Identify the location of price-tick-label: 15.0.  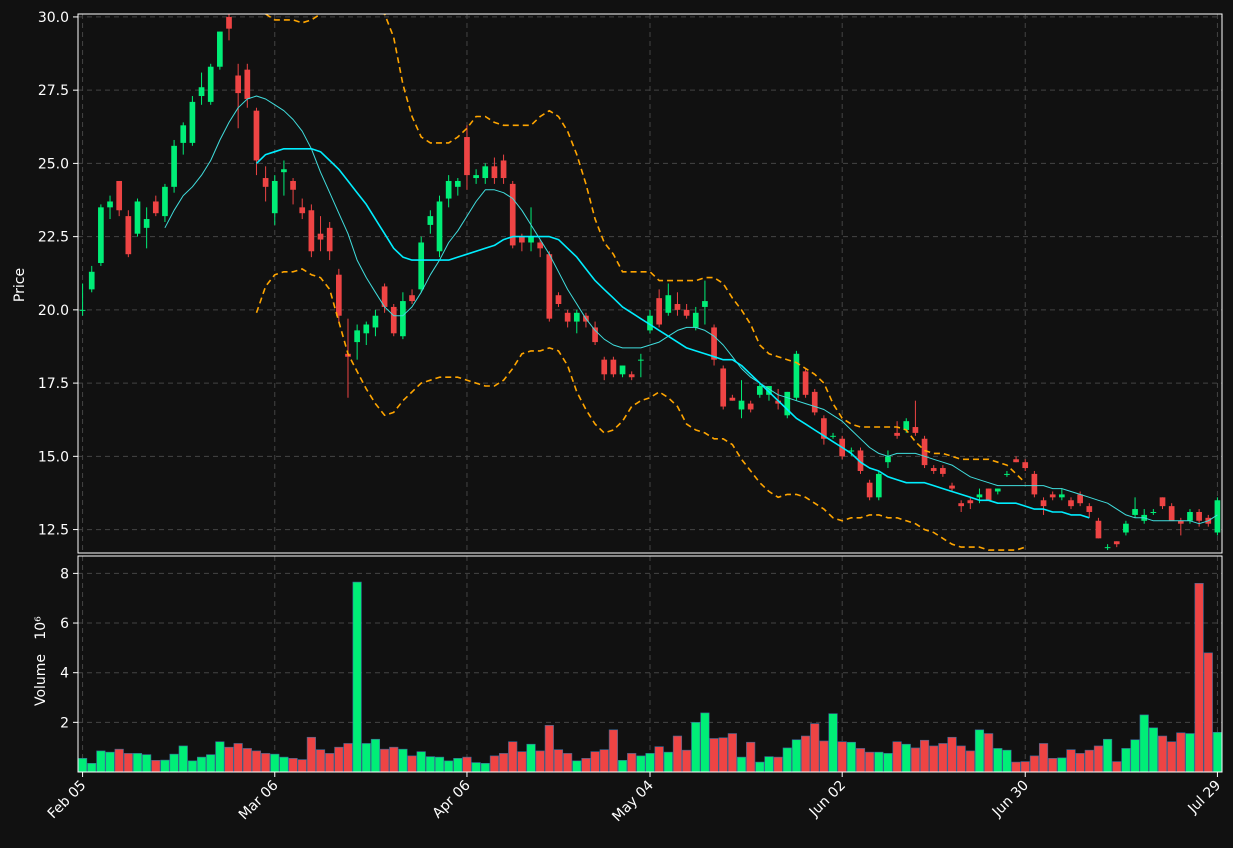
(53, 457).